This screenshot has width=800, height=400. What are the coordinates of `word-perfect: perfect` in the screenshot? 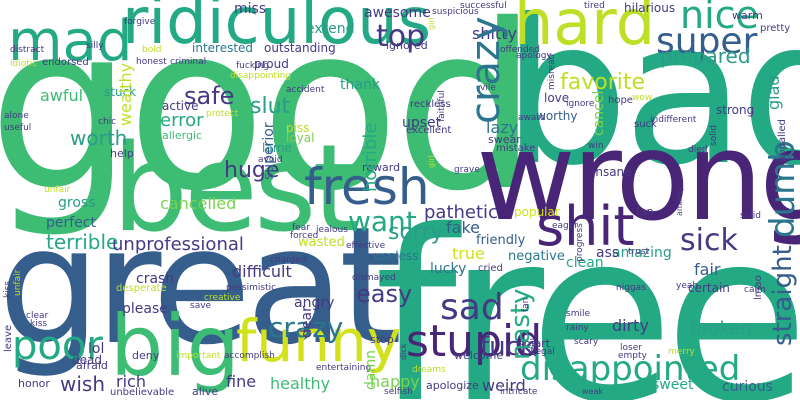 It's located at (71, 223).